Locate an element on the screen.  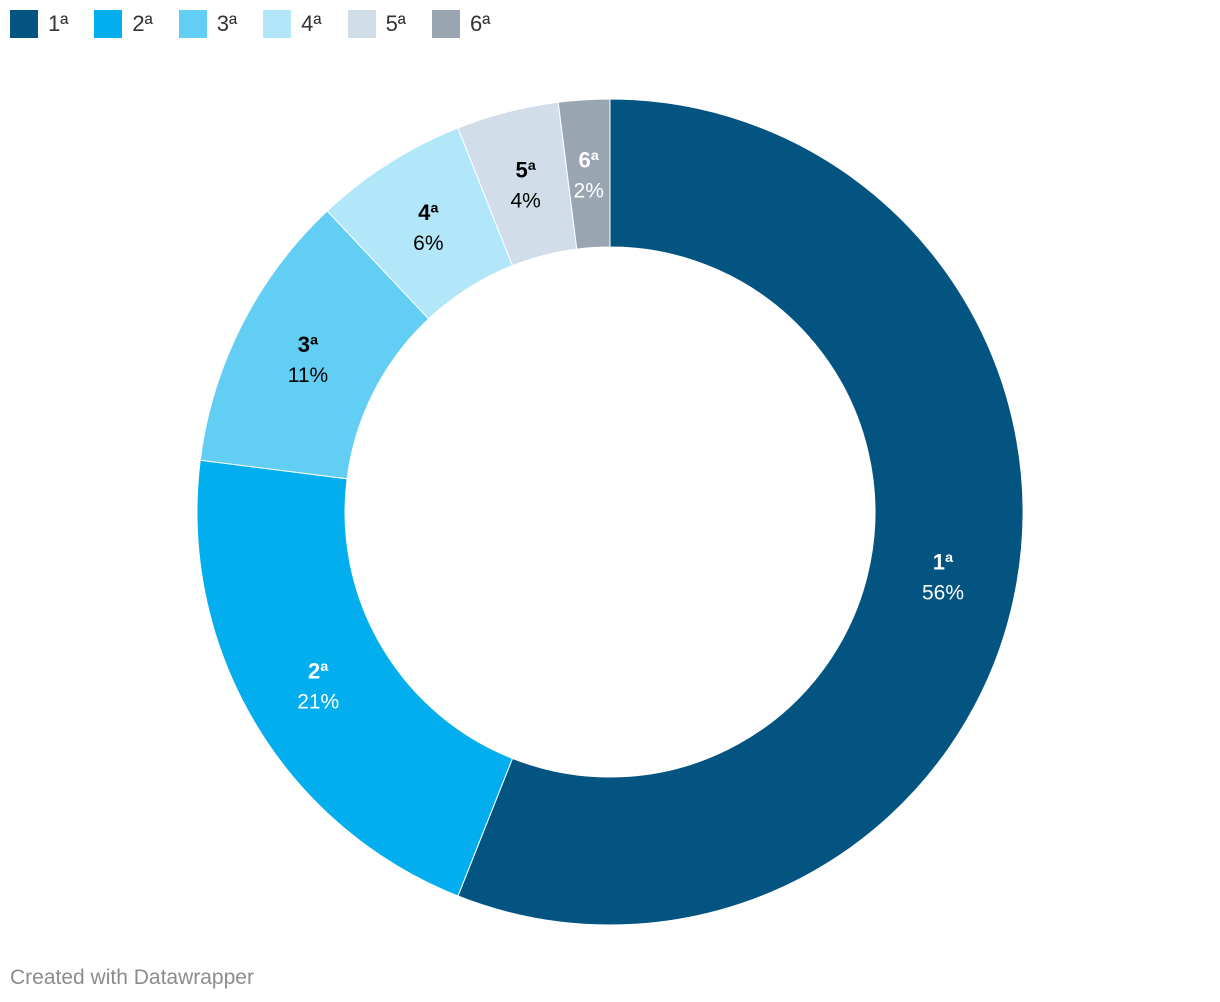
legend-item-1: 1ª is located at coordinates (39, 24).